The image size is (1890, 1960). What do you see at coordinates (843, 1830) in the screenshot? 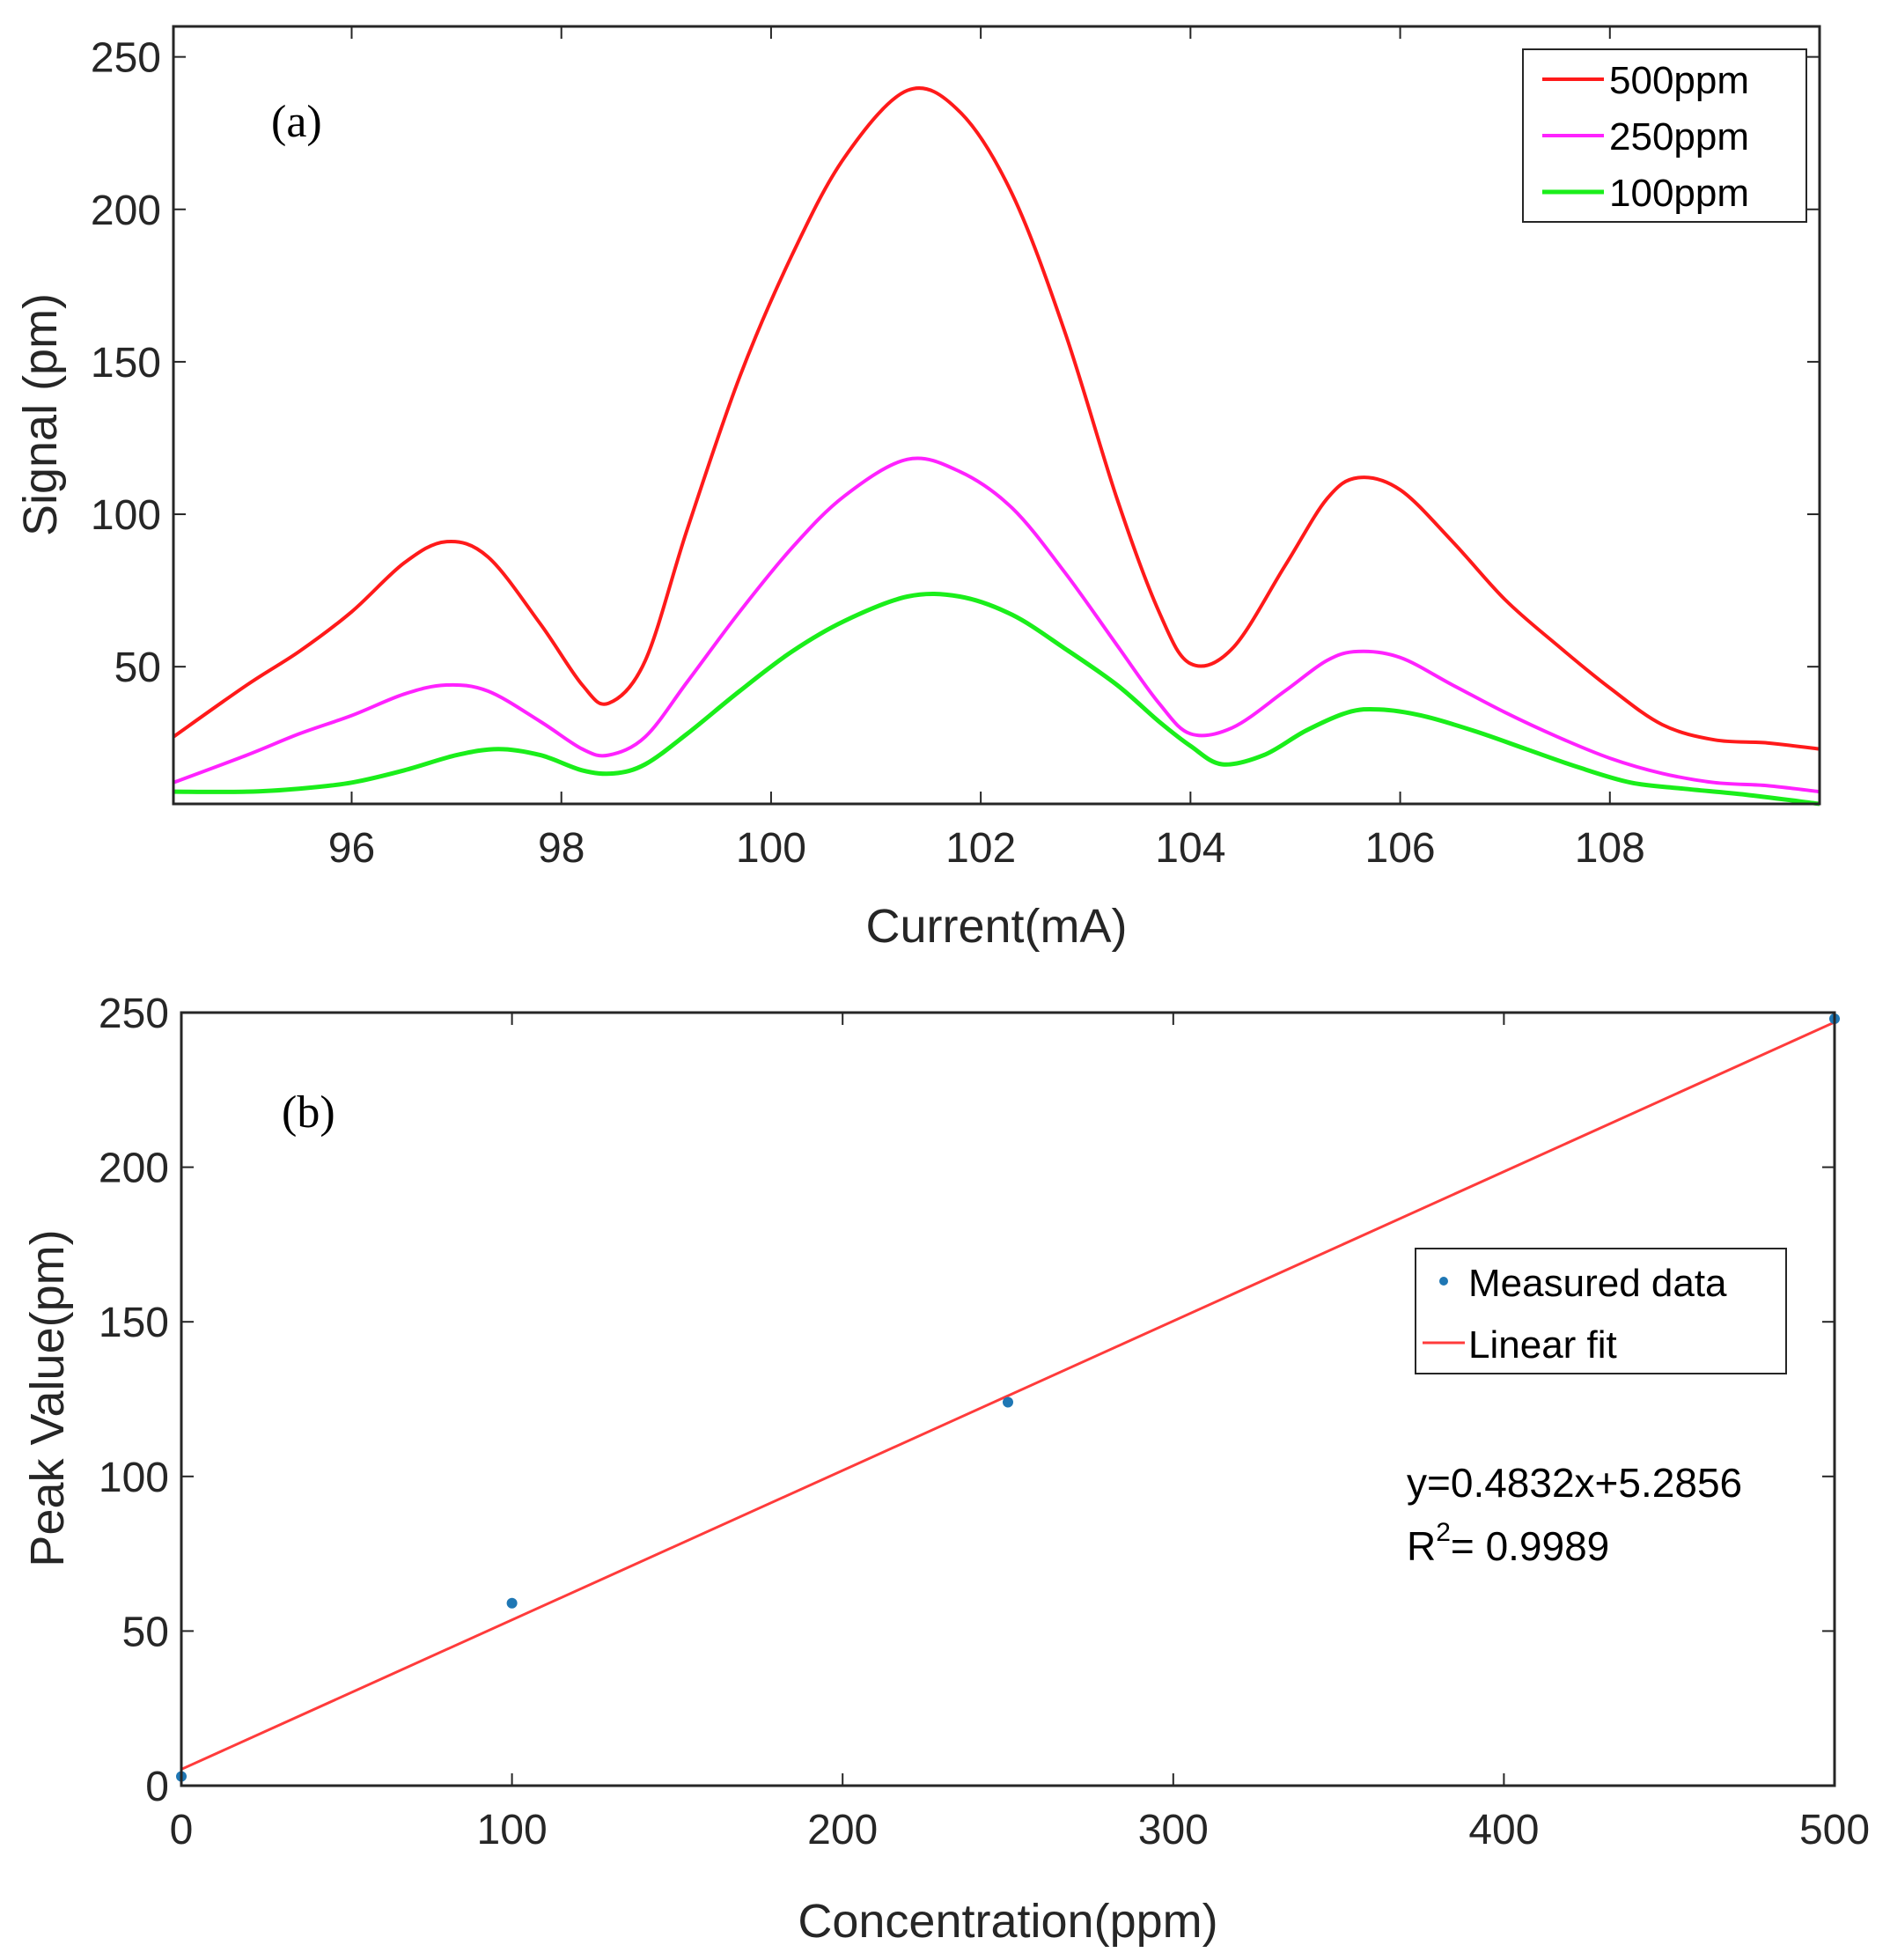
I see `panel-b-x-tick-label: 200` at bounding box center [843, 1830].